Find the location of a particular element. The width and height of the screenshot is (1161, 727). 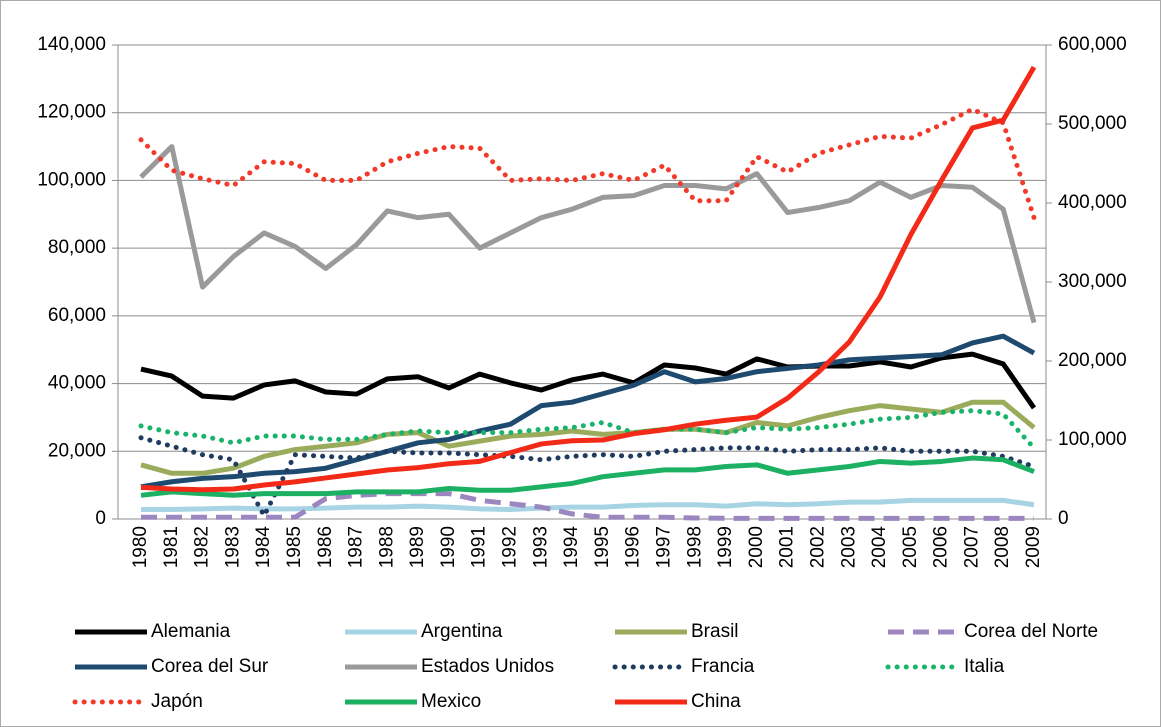

x-tick-label: 1983 is located at coordinates (232, 547).